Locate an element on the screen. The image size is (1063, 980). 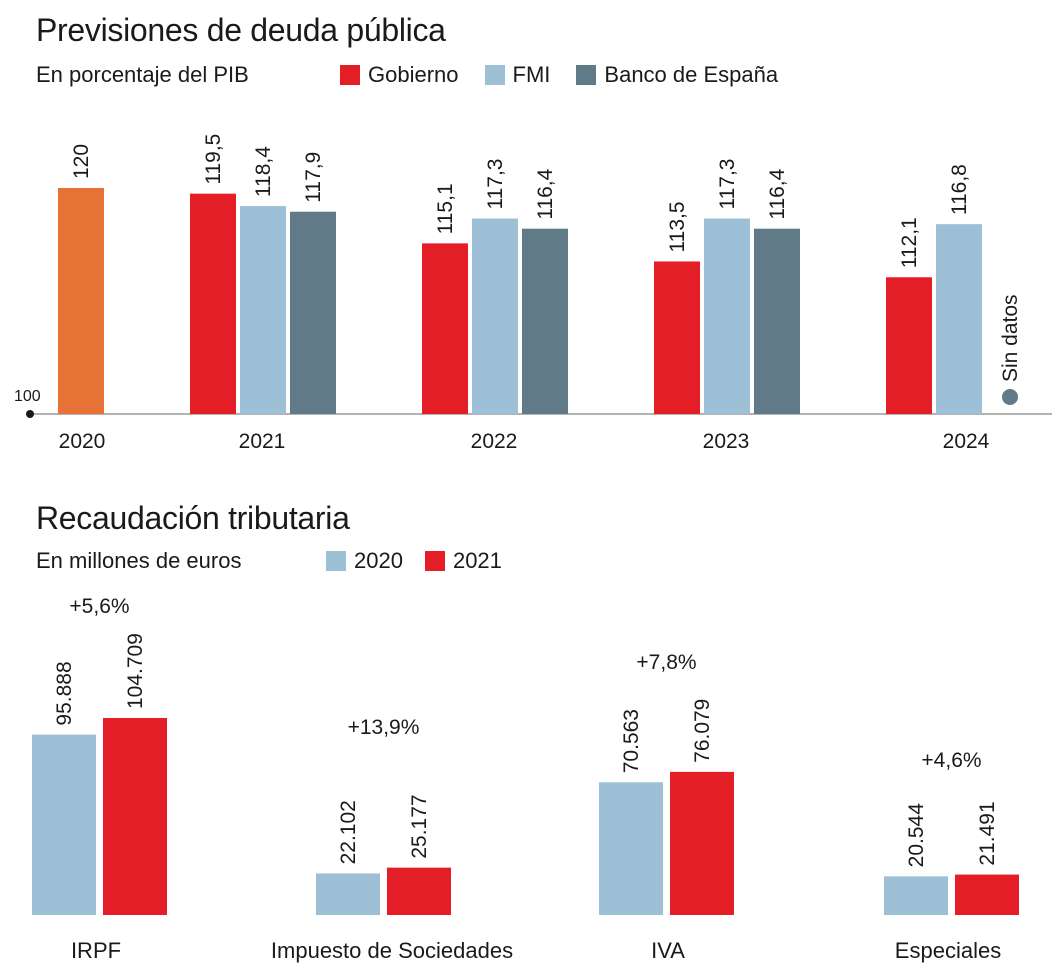
legend-item-fmi: FMI is located at coordinates (517, 75).